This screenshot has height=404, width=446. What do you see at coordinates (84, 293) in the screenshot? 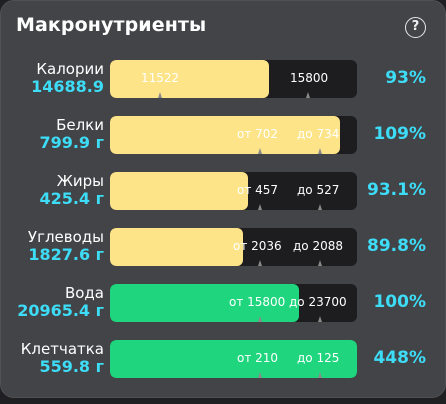
I see `nutrient-name: Вода` at bounding box center [84, 293].